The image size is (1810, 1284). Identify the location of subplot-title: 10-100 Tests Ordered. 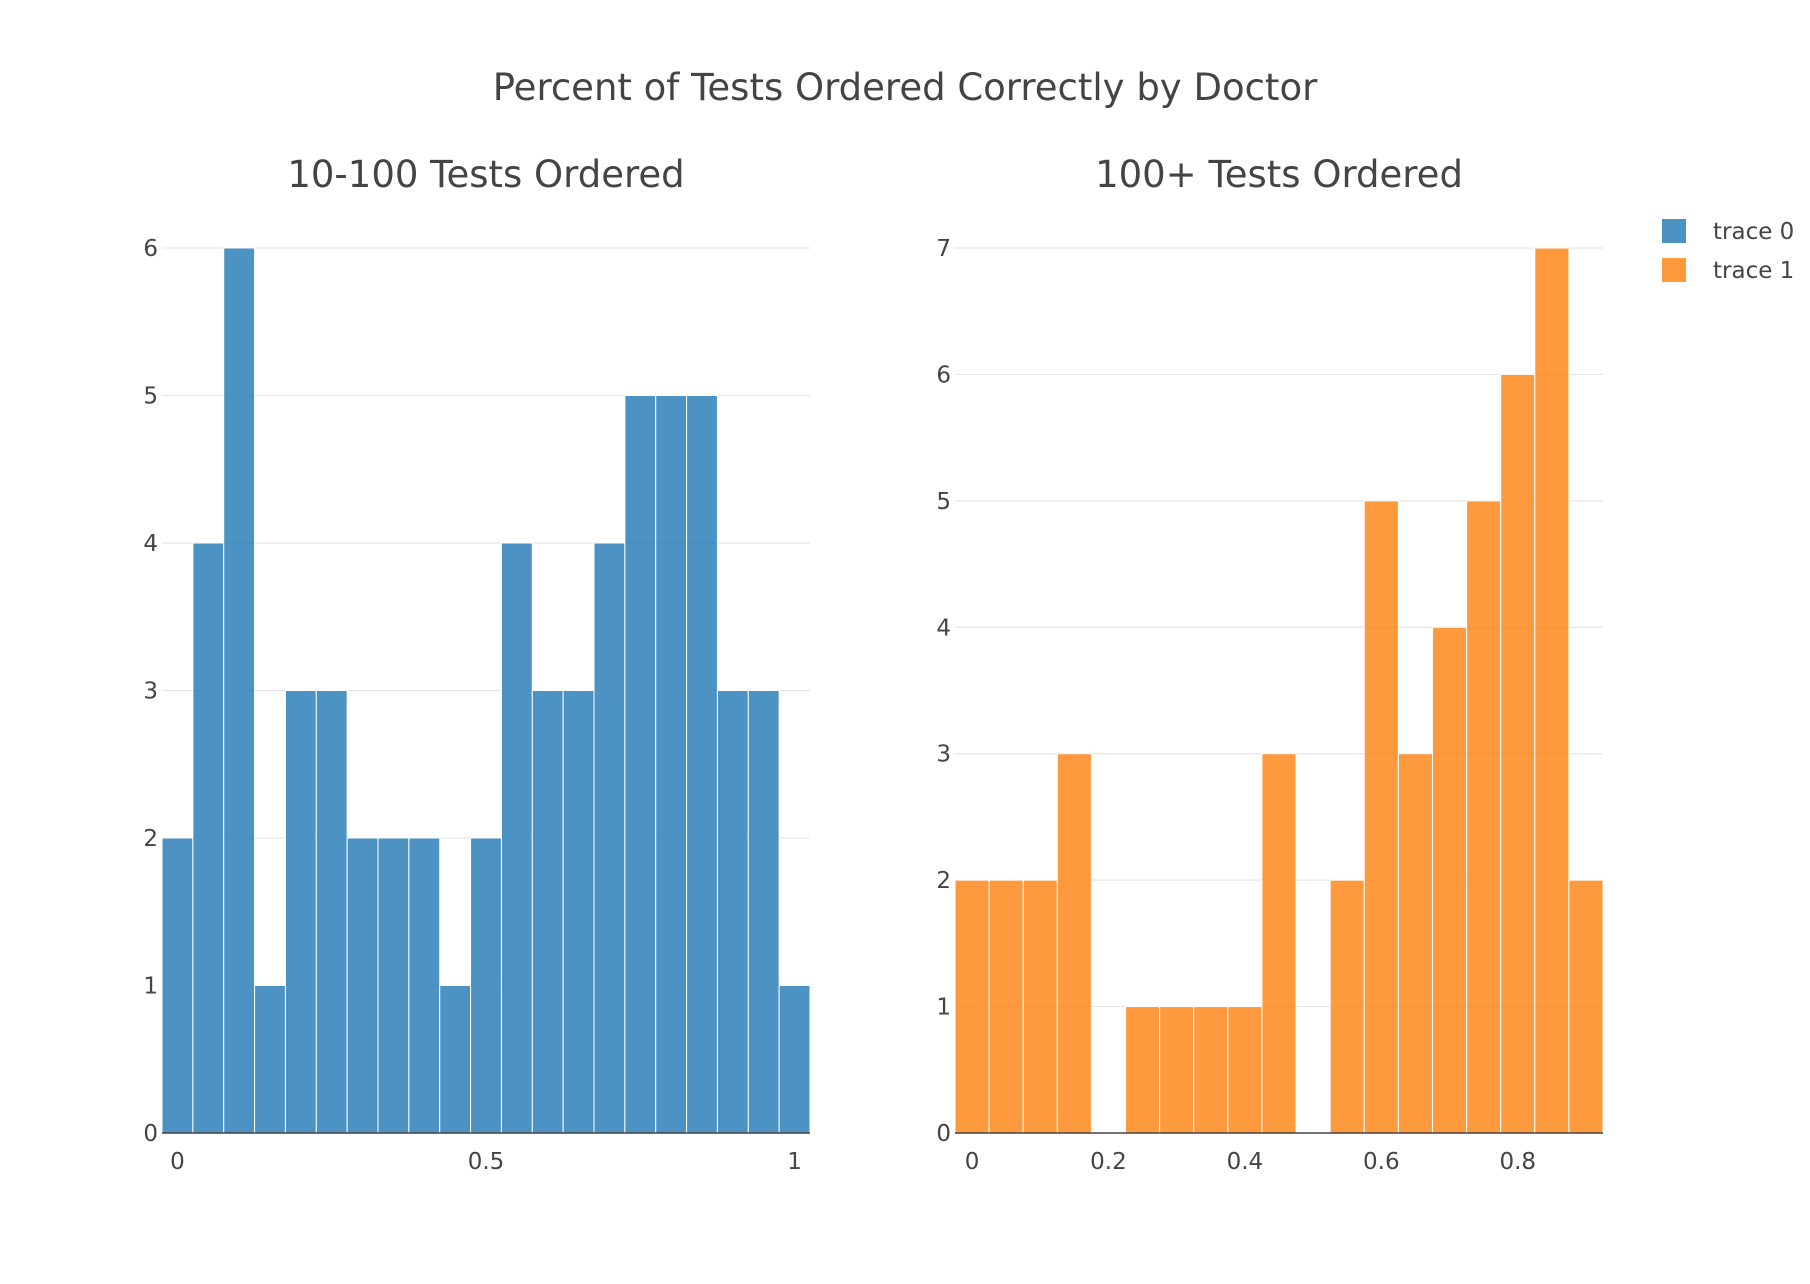
(485, 174).